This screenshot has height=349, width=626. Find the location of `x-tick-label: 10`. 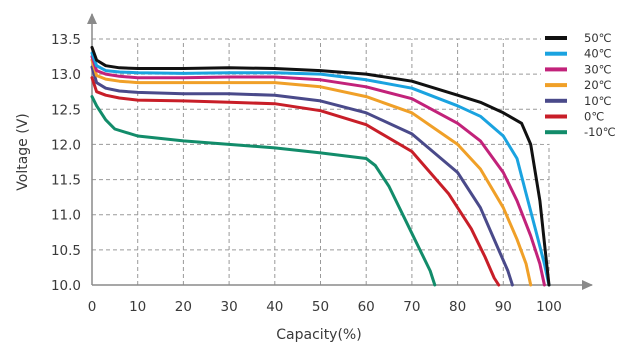

x-tick-label: 10 is located at coordinates (137, 307).